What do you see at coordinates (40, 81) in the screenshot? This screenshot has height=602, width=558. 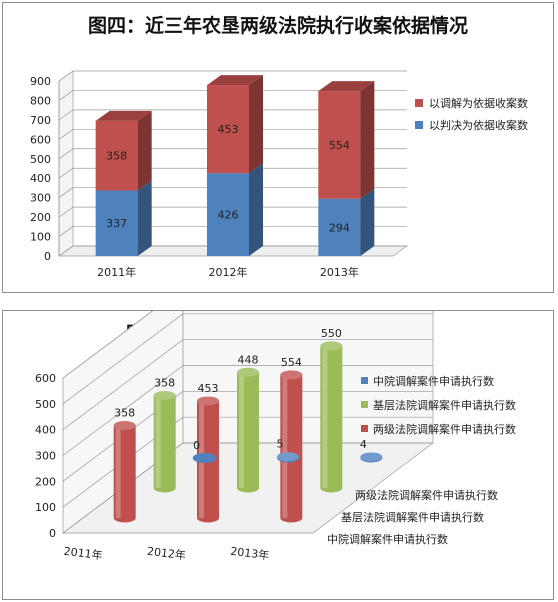 I see `chart-4-y-tick: 900` at bounding box center [40, 81].